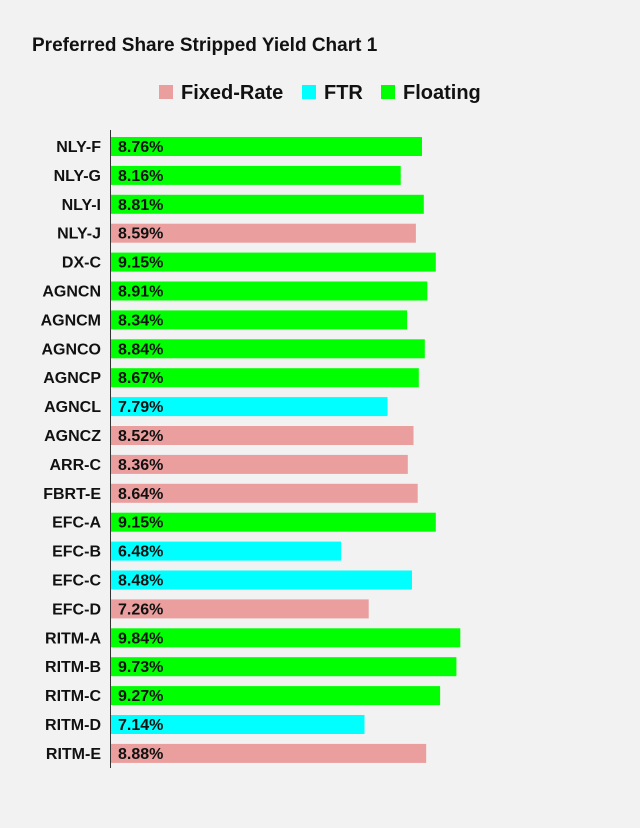 This screenshot has width=640, height=828. I want to click on bar-nly-i, so click(267, 204).